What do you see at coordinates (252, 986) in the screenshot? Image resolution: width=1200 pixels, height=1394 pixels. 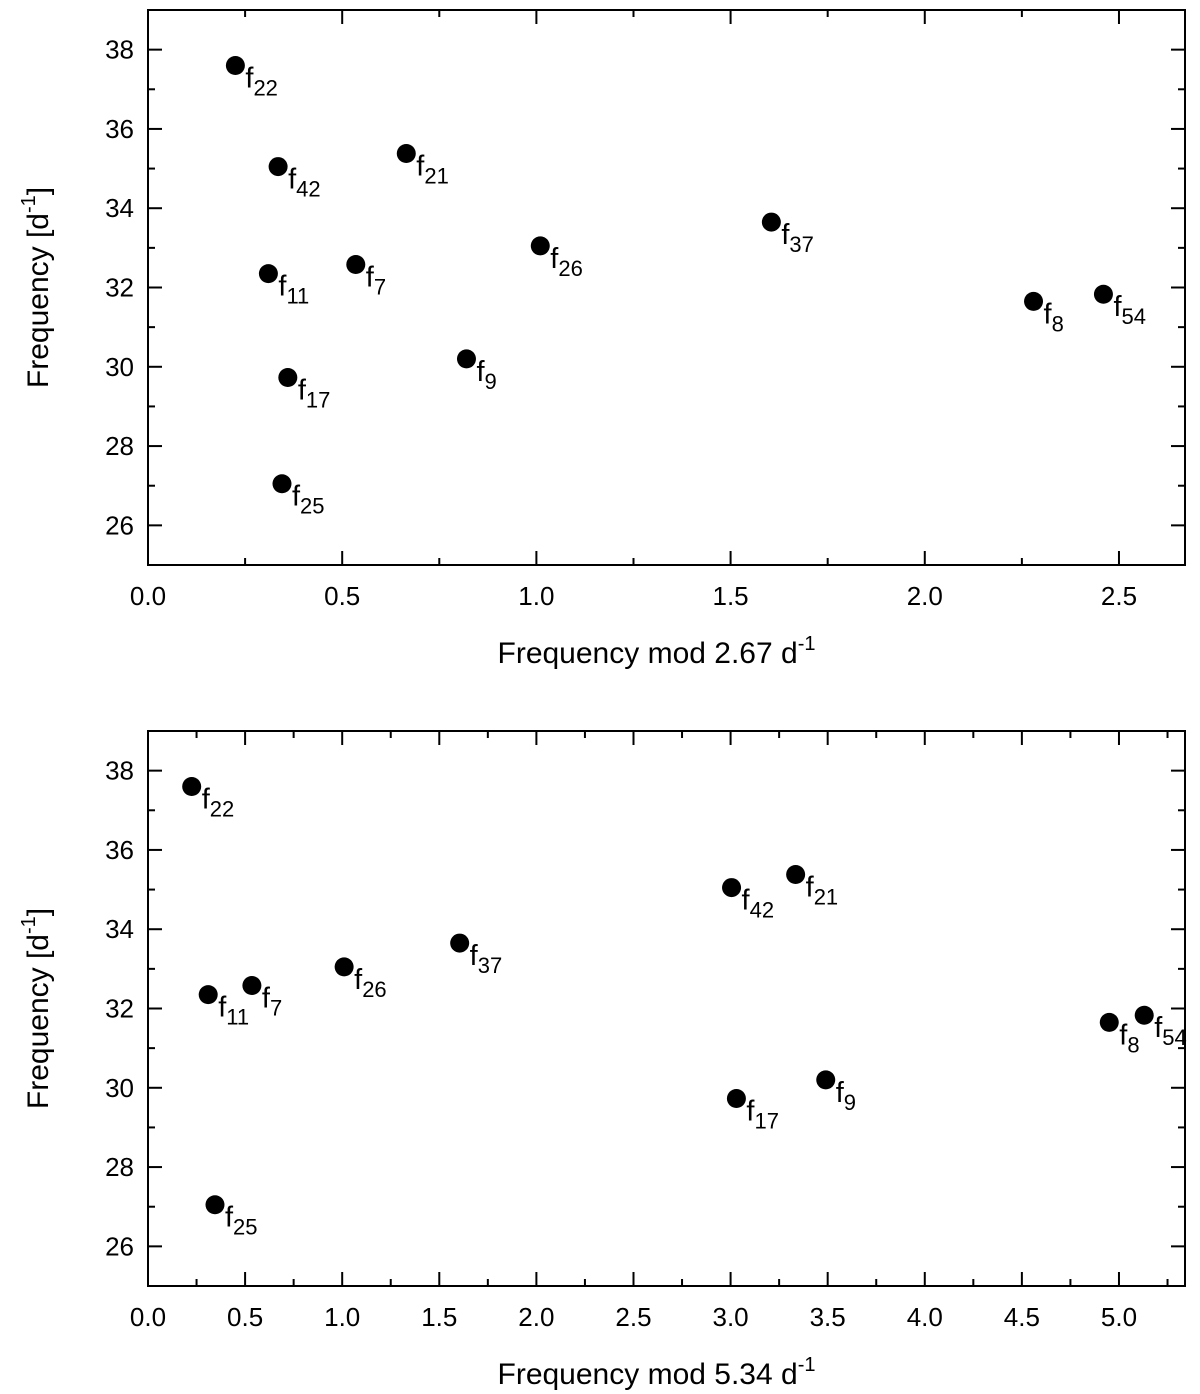 I see `point-f7` at bounding box center [252, 986].